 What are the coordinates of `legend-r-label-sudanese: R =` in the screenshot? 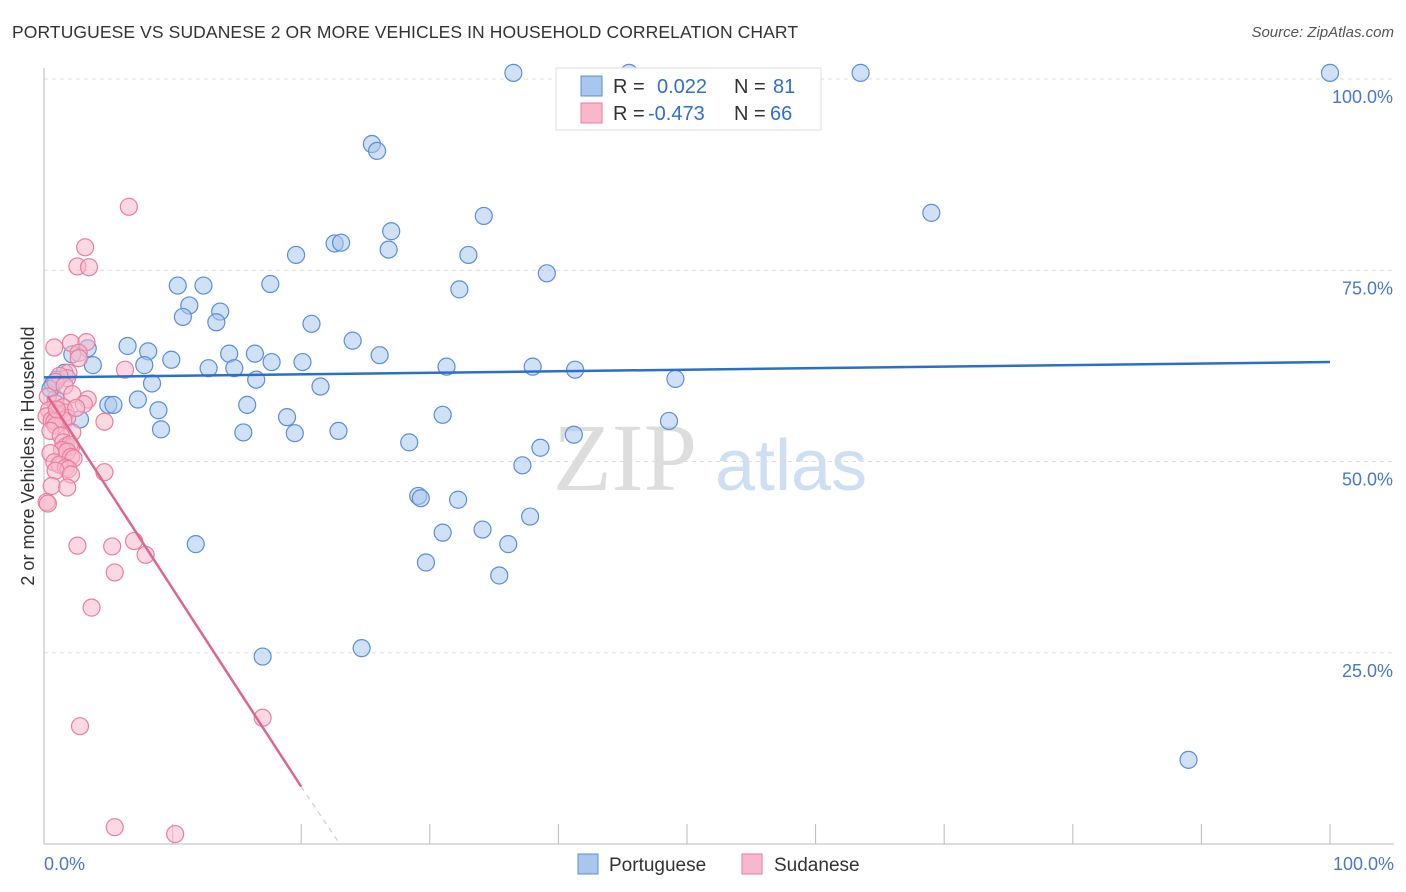 It's located at (629, 114).